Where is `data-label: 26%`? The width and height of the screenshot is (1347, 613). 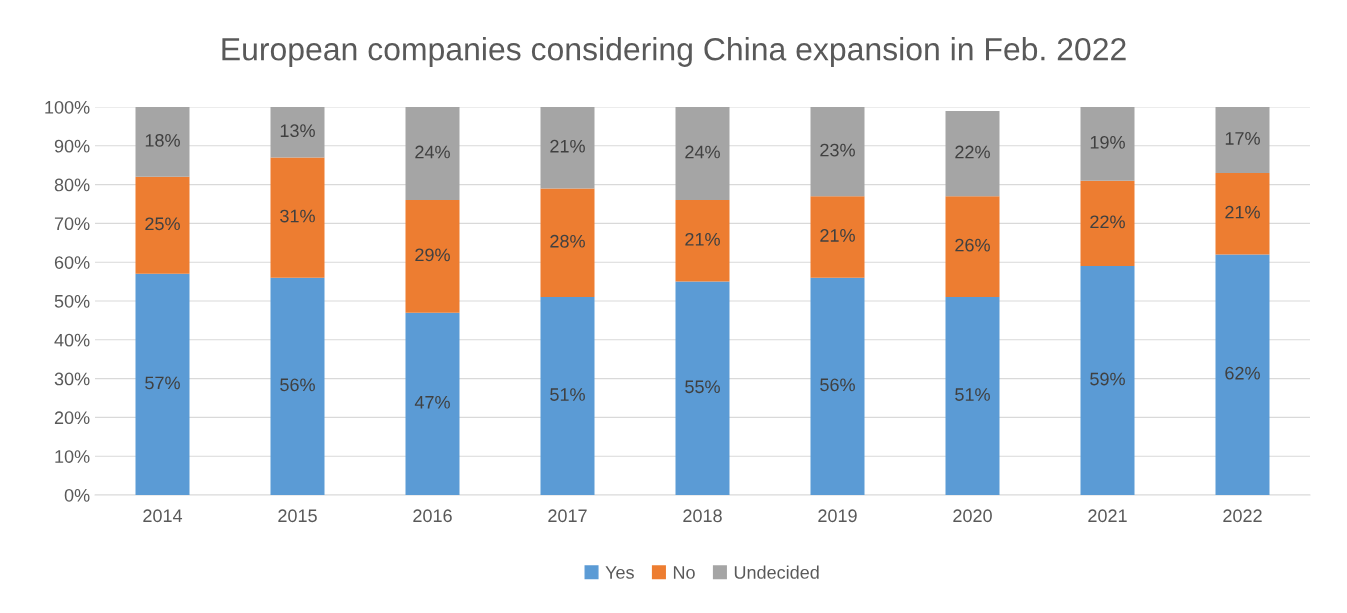 data-label: 26% is located at coordinates (972, 245).